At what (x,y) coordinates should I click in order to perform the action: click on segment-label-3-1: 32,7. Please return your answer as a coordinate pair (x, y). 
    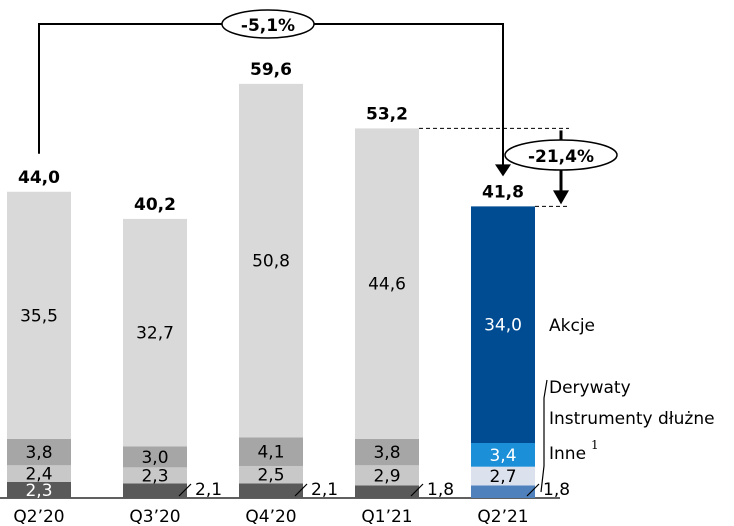
    Looking at the image, I should click on (155, 334).